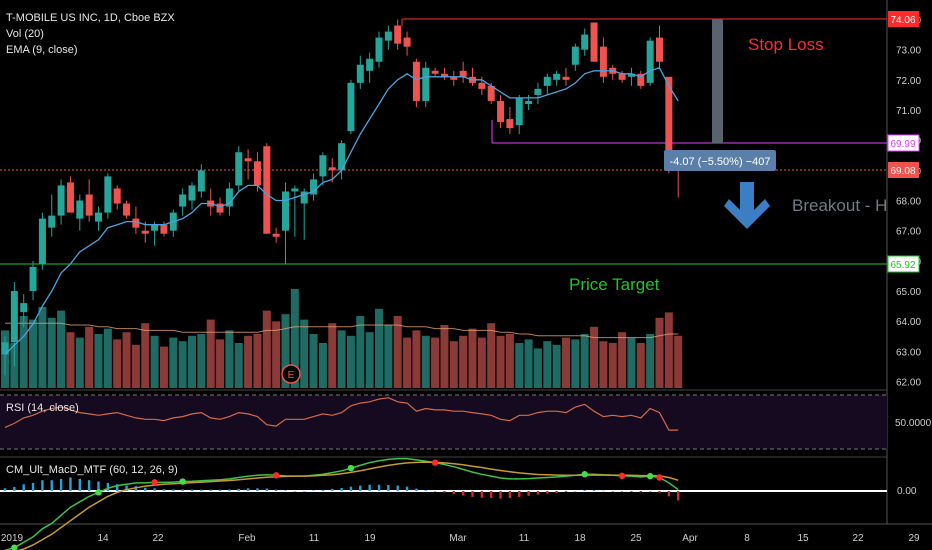 The width and height of the screenshot is (932, 550). I want to click on time-tick-label: 11, so click(314, 538).